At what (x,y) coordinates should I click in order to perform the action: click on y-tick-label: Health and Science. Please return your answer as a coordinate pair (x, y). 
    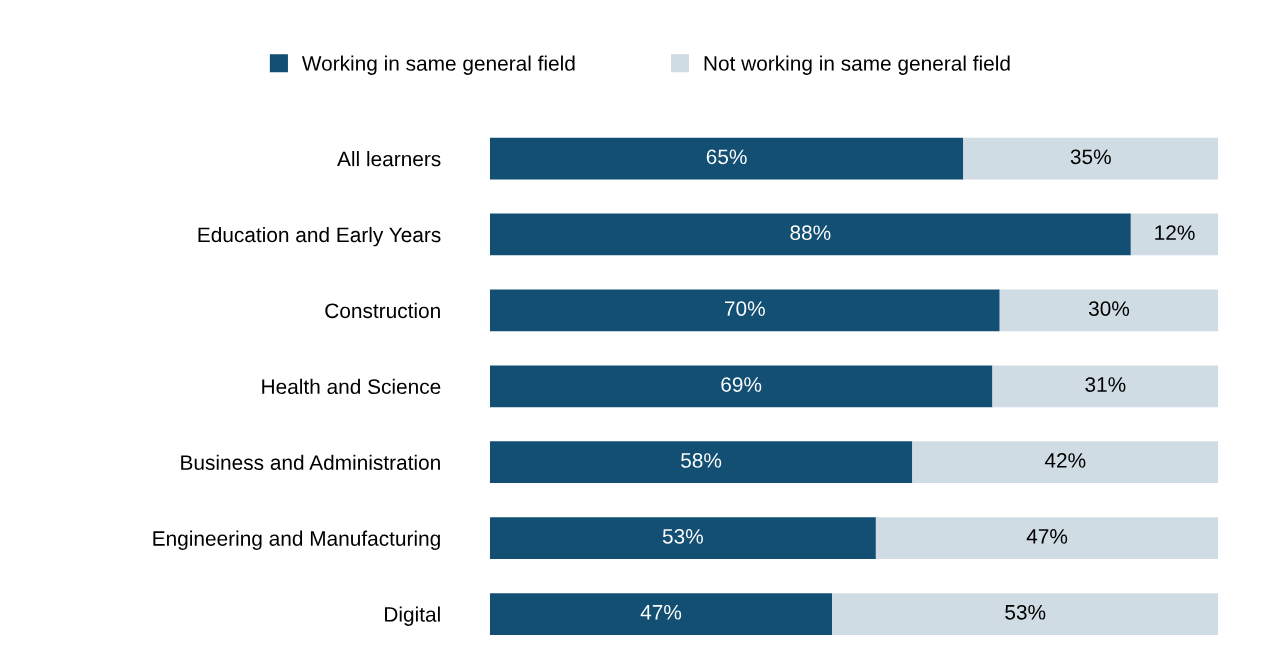
    Looking at the image, I should click on (351, 386).